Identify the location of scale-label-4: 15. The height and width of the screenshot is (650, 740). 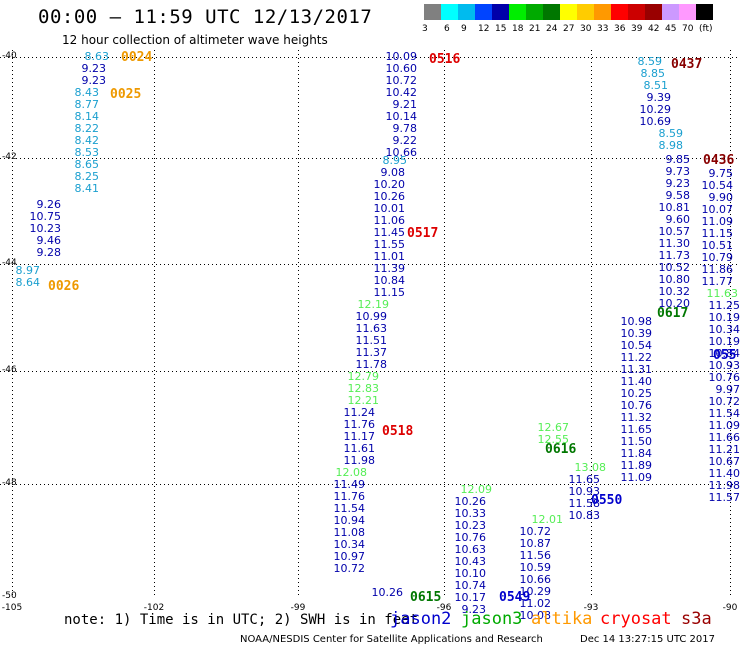
(501, 29).